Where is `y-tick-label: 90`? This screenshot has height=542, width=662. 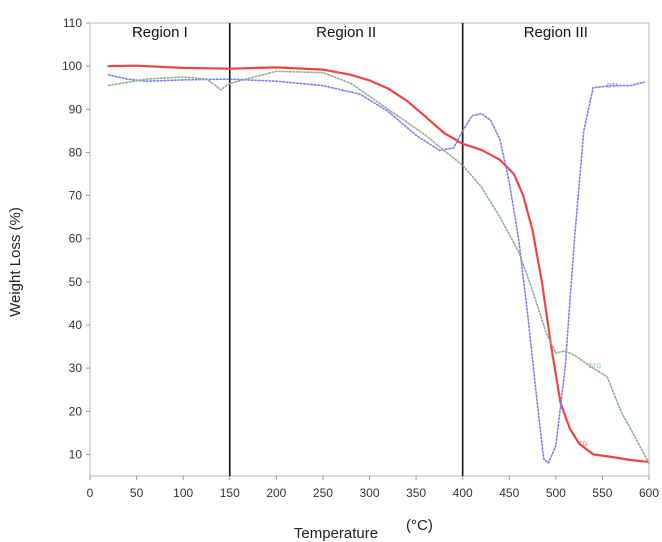
y-tick-label: 90 is located at coordinates (76, 109).